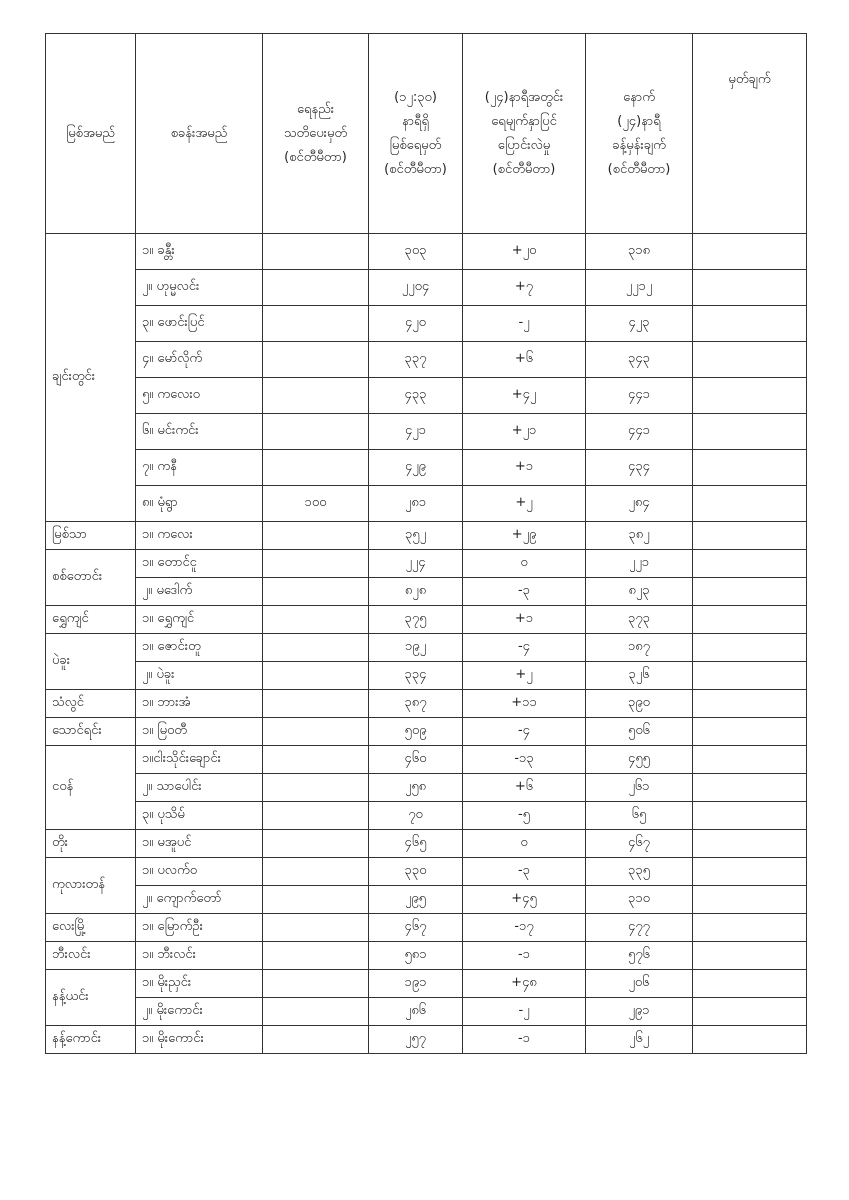 Image resolution: width=849 pixels, height=1200 pixels. What do you see at coordinates (199, 535) in the screenshot?
I see `station-name: ၁။ ကလေး` at bounding box center [199, 535].